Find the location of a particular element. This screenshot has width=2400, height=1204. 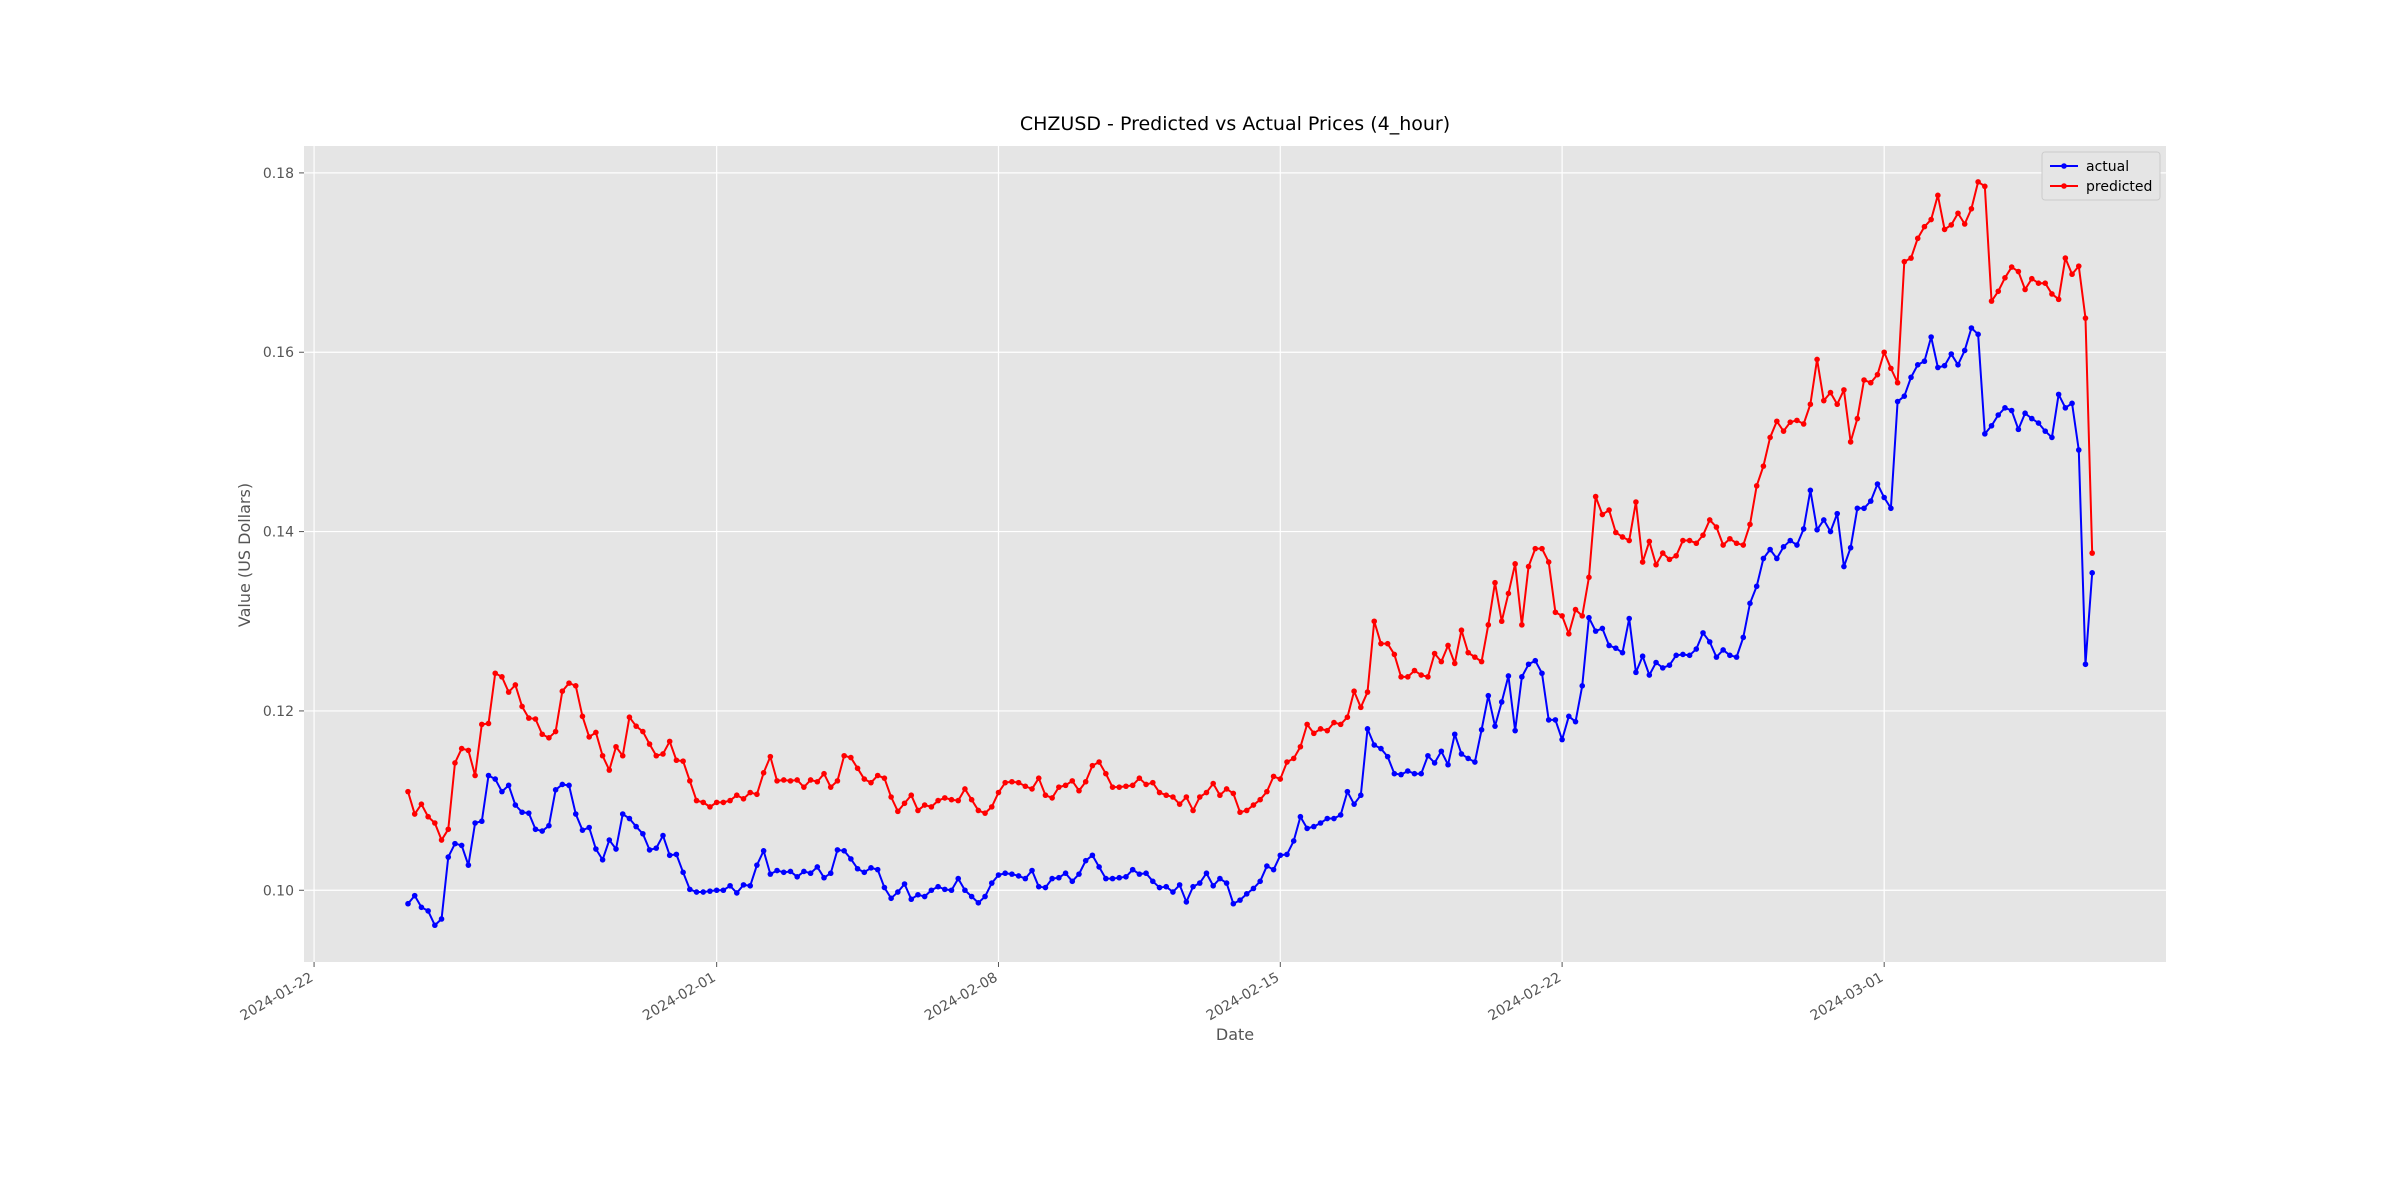

y-tick-label: 0.10 is located at coordinates (278, 891).